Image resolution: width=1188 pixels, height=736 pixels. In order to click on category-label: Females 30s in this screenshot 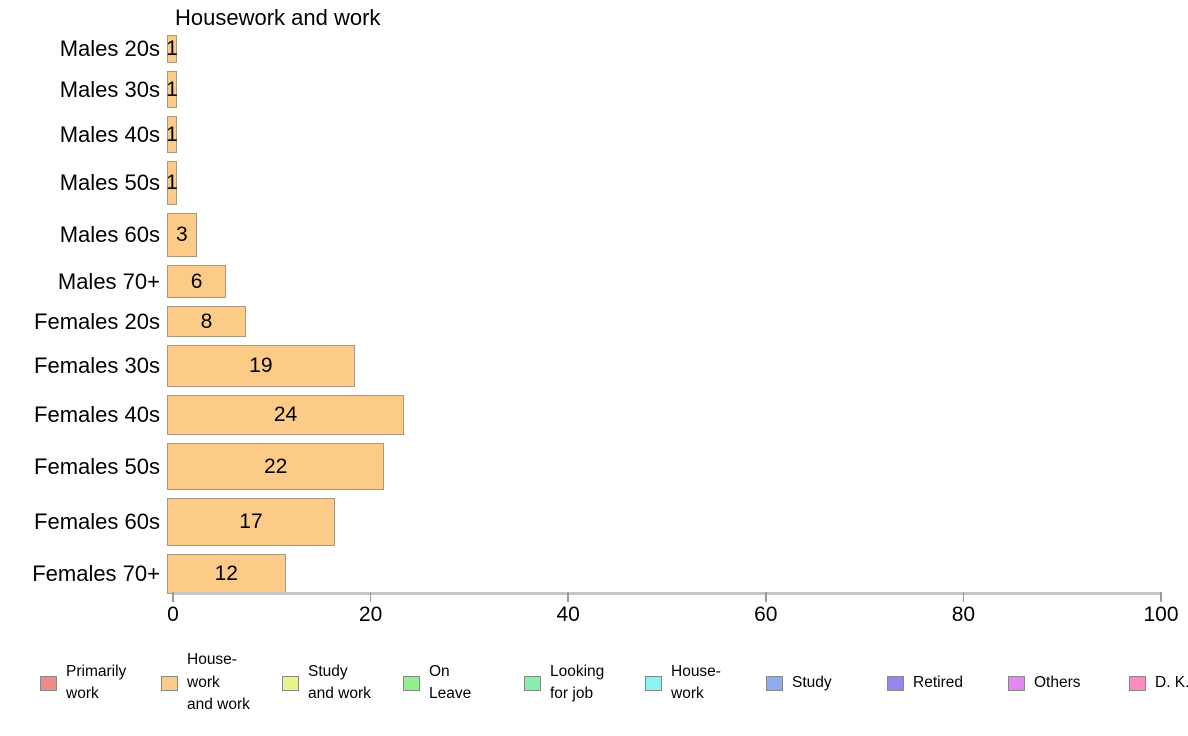, I will do `click(97, 365)`.